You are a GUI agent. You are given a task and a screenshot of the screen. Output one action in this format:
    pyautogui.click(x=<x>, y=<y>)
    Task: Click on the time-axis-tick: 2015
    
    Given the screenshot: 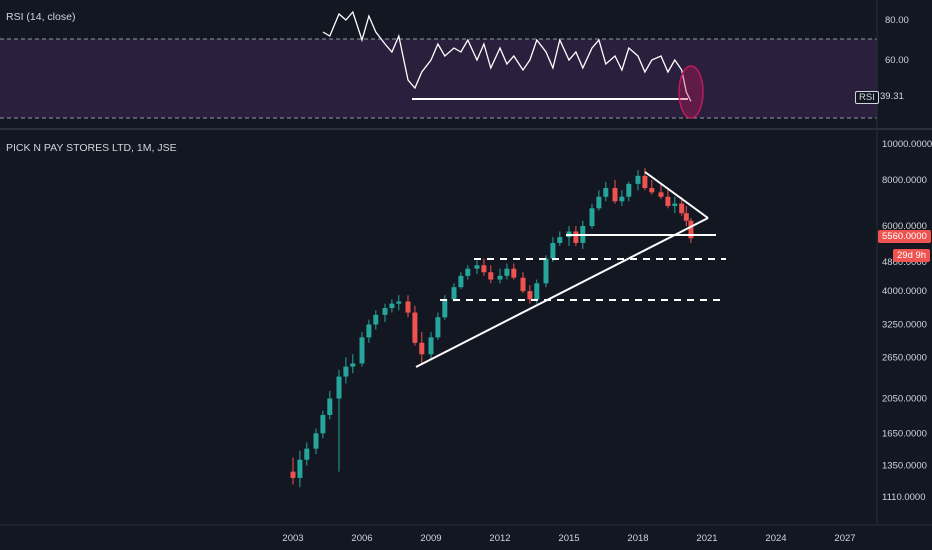 What is the action you would take?
    pyautogui.click(x=568, y=538)
    